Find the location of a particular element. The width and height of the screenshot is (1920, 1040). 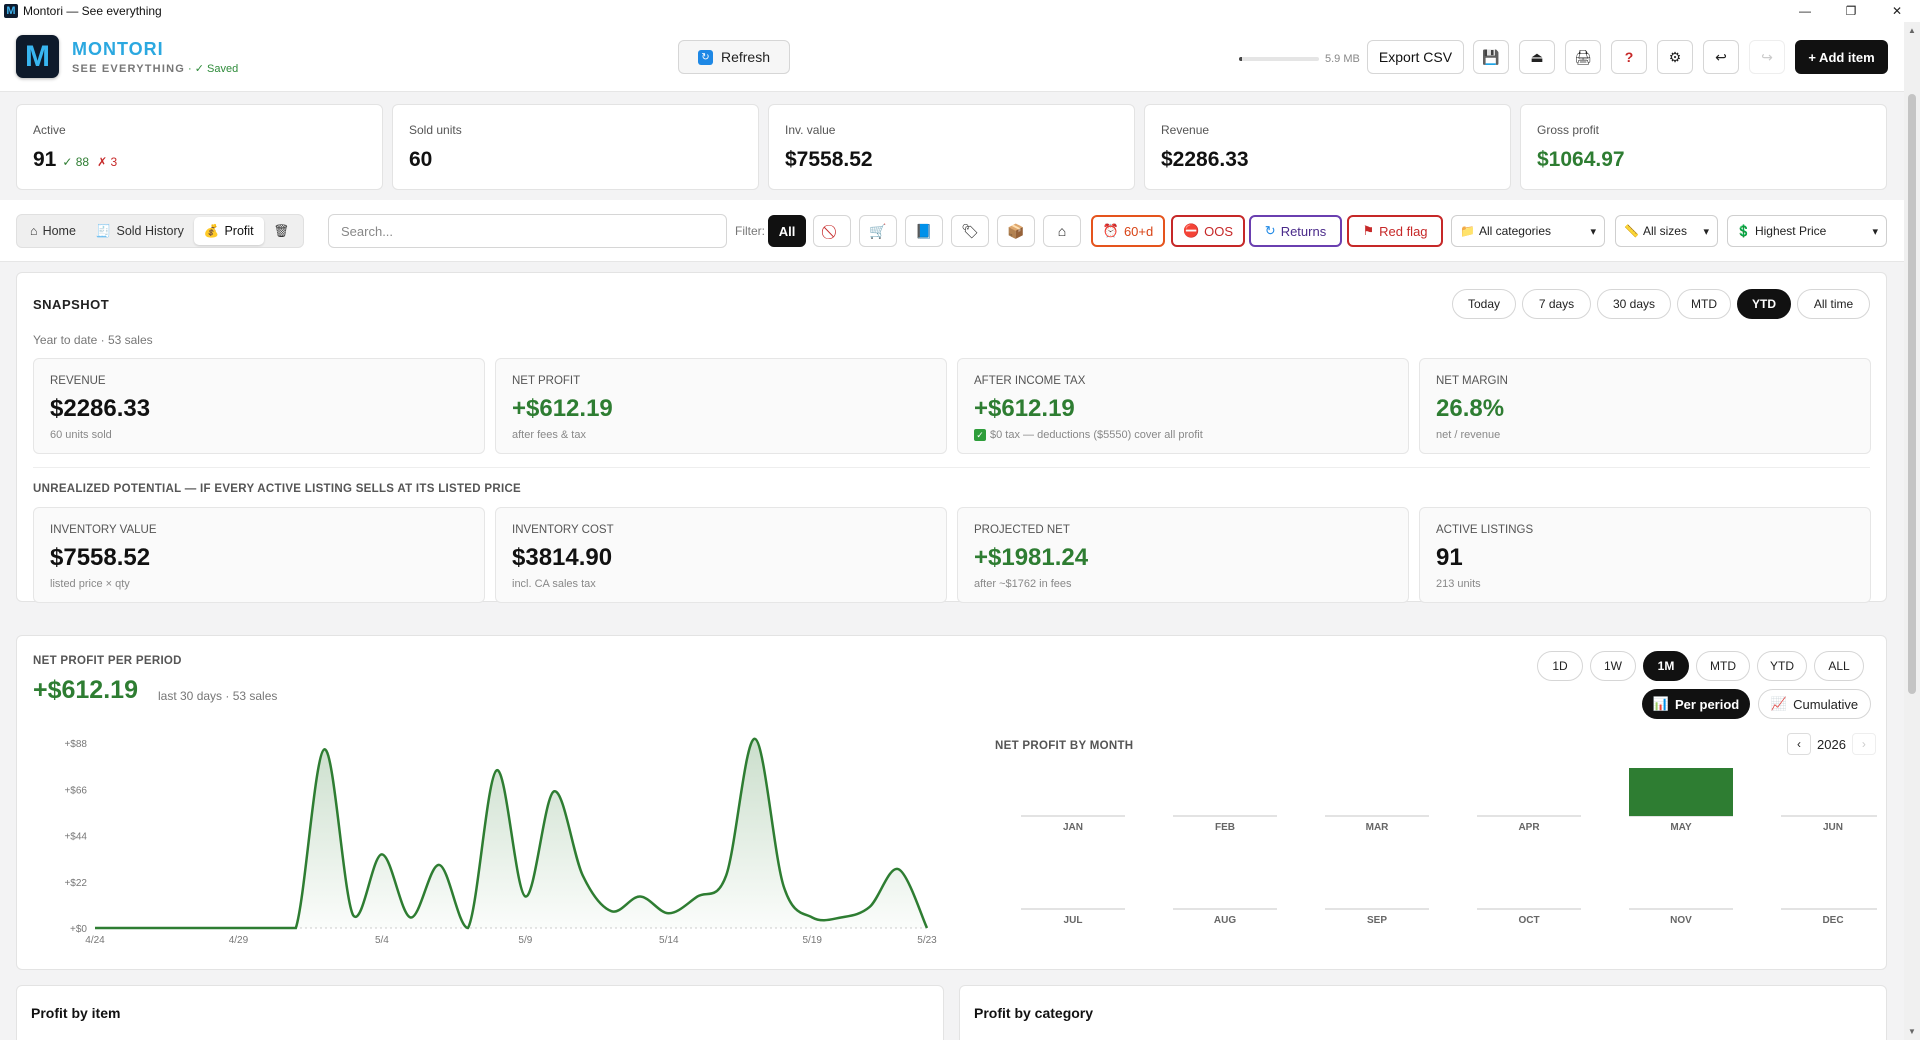

per-period-toggle: 📊 Per period is located at coordinates (1696, 704).